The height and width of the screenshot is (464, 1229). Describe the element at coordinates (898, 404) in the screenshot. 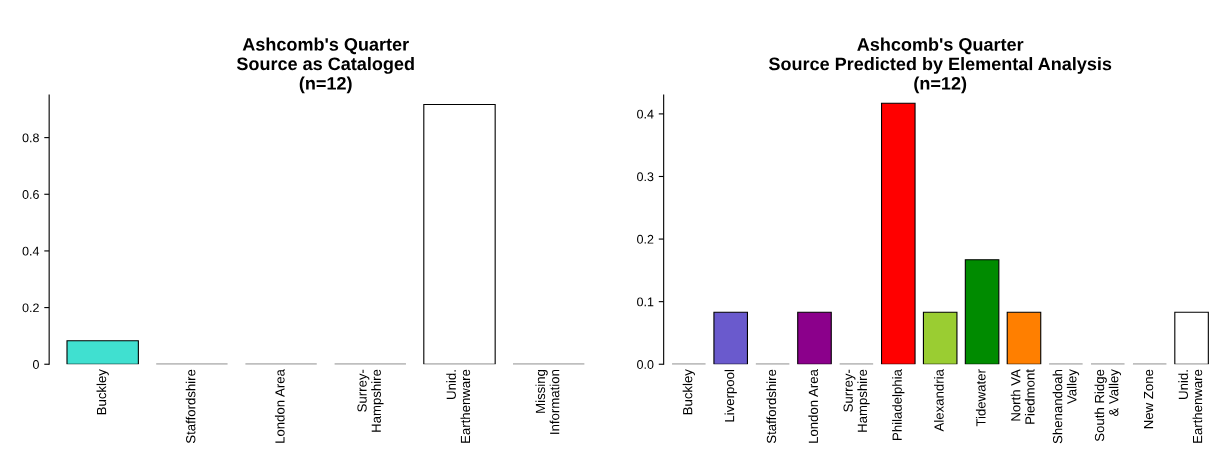

I see `x-tick-label: Philadelphia` at that location.